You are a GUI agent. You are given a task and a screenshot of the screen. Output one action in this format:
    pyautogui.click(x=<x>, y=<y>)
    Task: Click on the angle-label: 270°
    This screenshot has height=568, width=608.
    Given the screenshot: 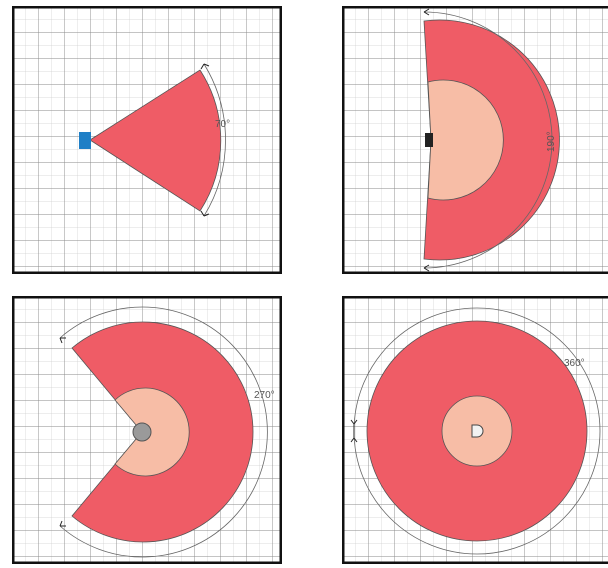 What is the action you would take?
    pyautogui.click(x=264, y=395)
    